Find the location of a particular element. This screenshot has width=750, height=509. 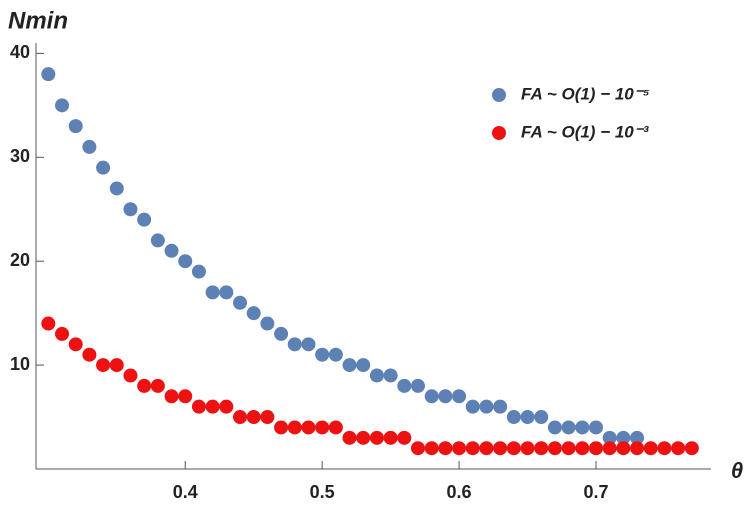

legend-label: FA ~ O(1) − 10⁻⁵ is located at coordinates (585, 93).